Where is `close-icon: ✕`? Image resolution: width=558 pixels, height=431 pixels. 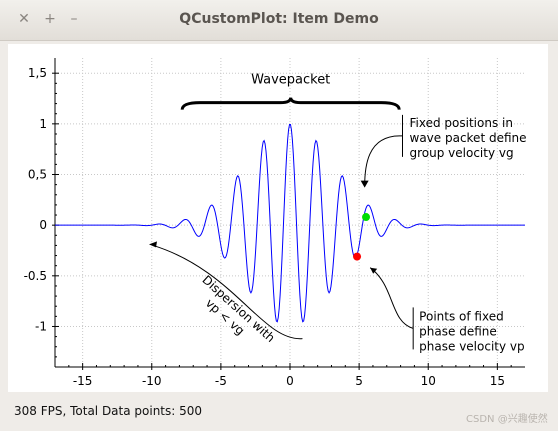
close-icon: ✕ is located at coordinates (24, 19).